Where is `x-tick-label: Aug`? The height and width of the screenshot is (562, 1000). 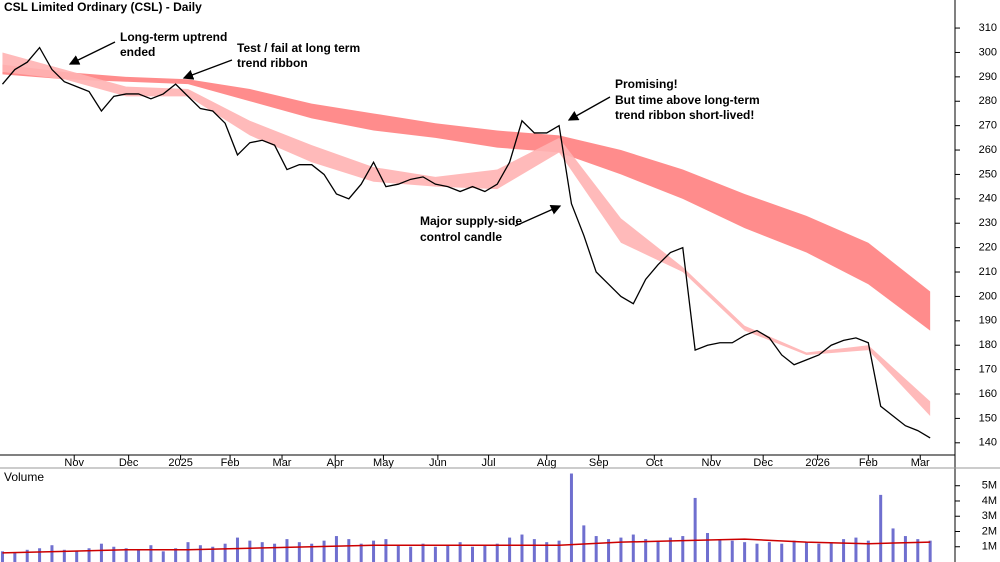 x-tick-label: Aug is located at coordinates (547, 463).